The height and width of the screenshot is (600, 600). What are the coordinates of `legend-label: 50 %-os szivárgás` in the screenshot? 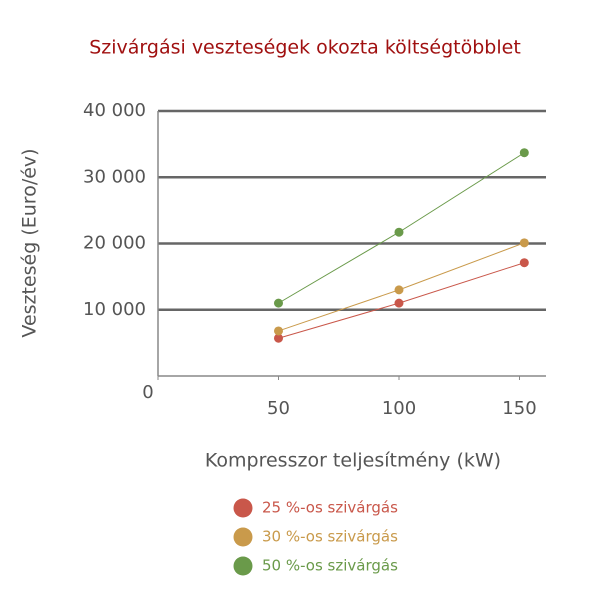 It's located at (330, 566).